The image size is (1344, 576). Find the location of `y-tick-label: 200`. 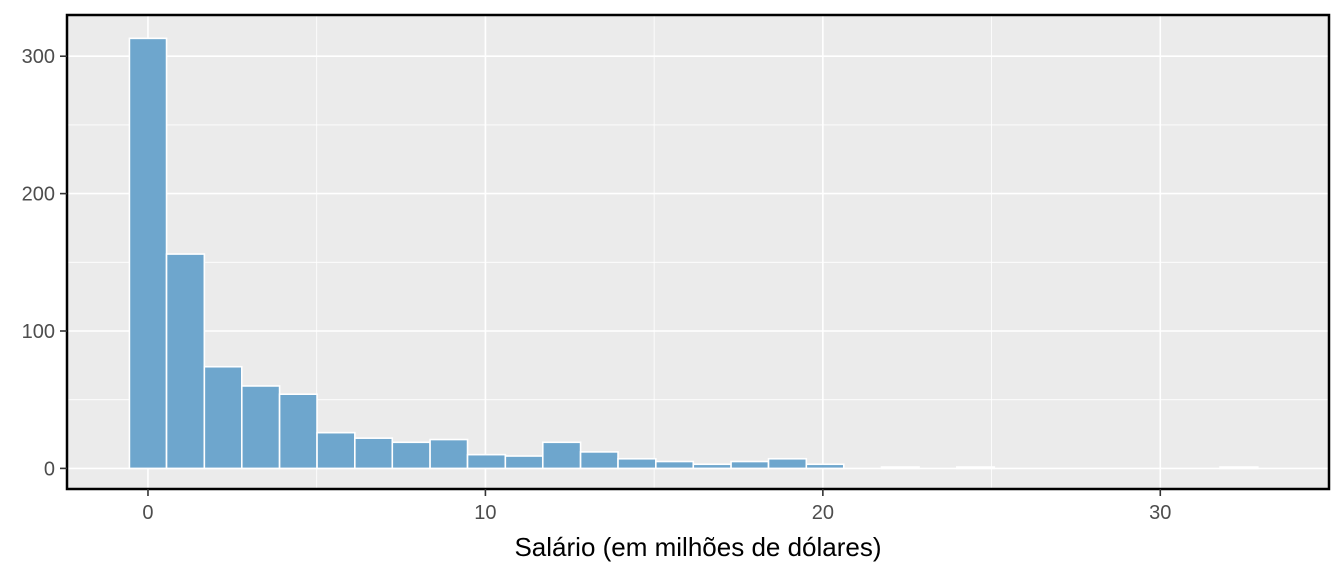

y-tick-label: 200 is located at coordinates (38, 195).